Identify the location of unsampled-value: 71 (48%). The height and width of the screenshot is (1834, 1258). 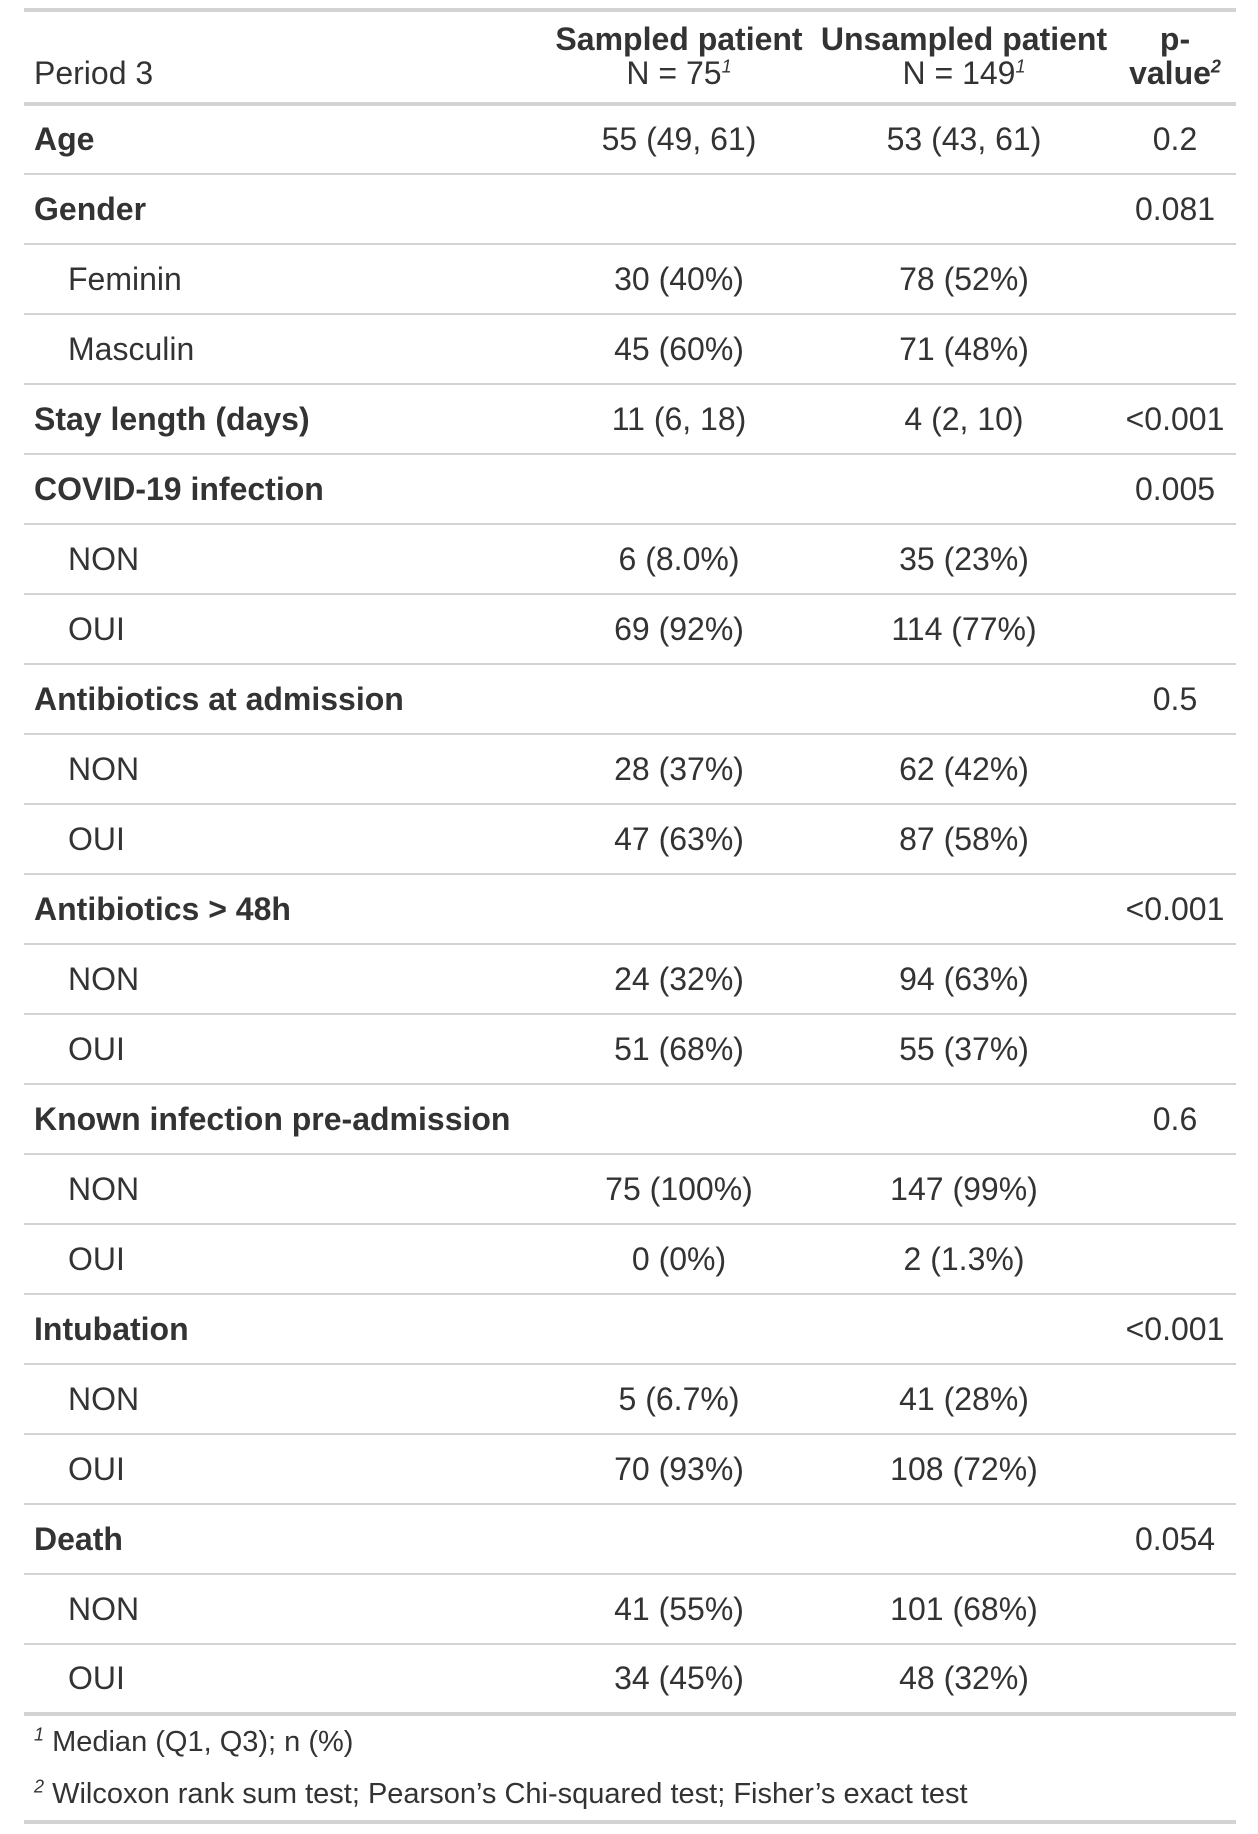
(964, 348).